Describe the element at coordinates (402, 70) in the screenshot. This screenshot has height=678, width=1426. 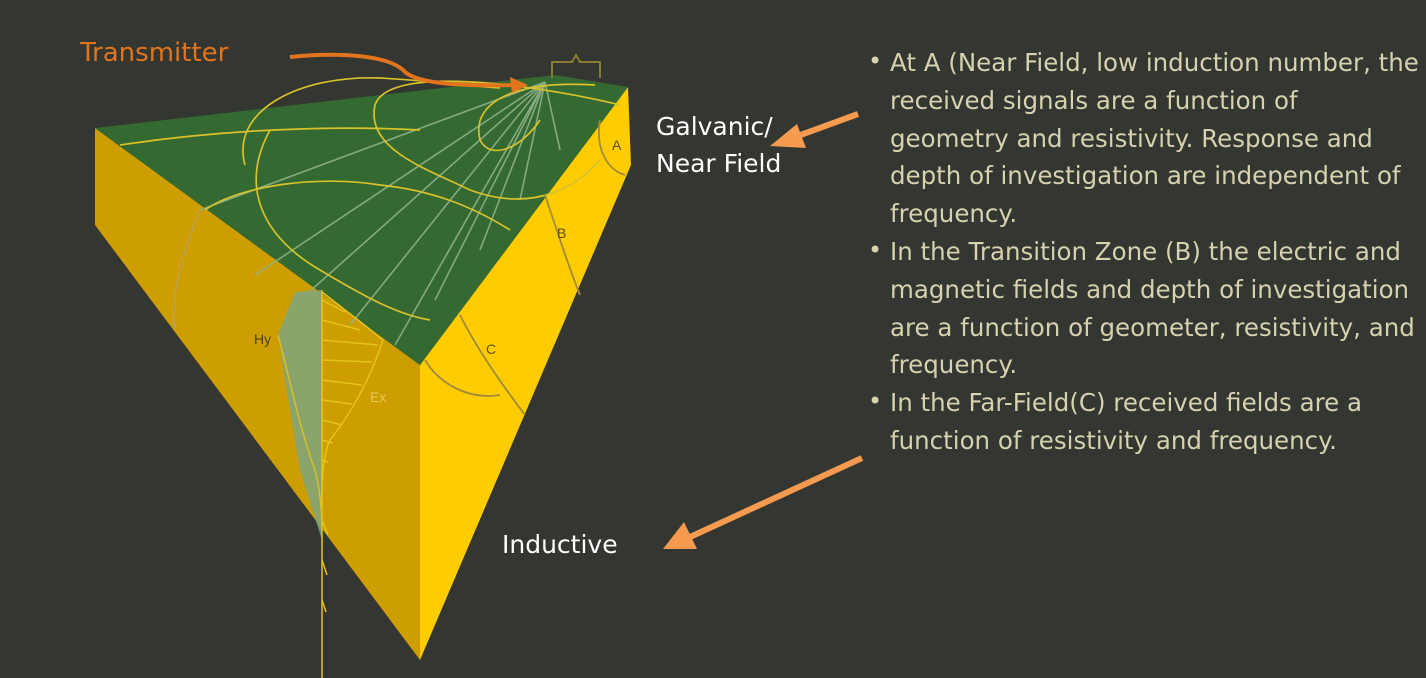
I see `transmitter-arrow` at that location.